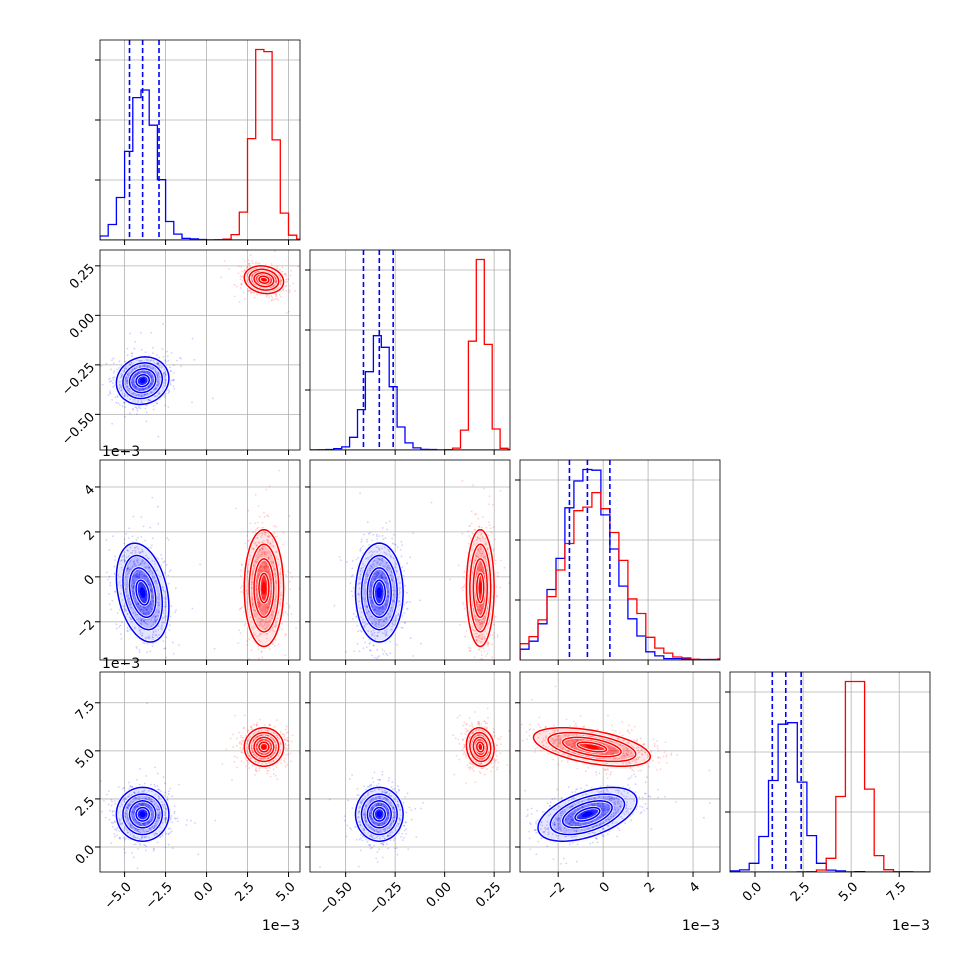  Describe the element at coordinates (830, 772) in the screenshot. I see `panel-frame` at that location.